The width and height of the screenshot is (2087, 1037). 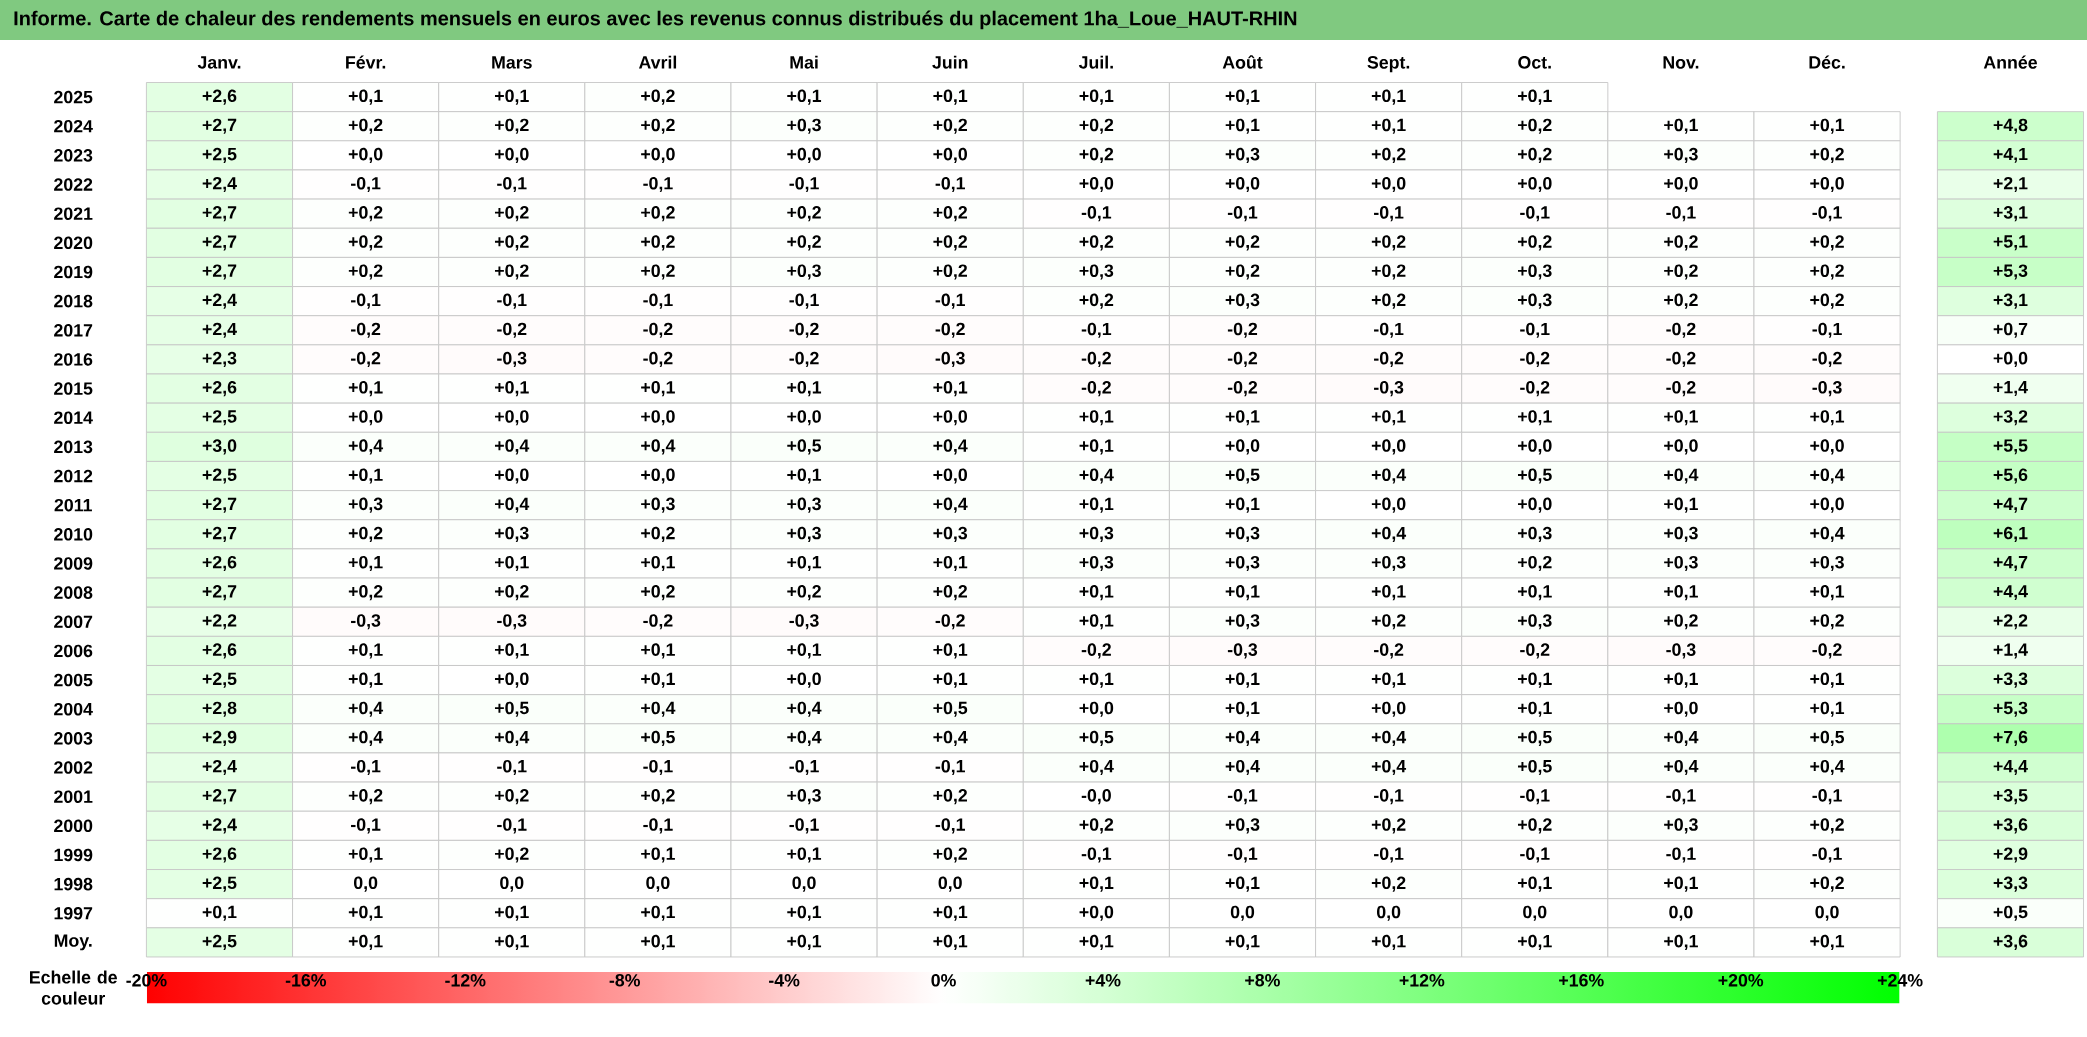 I want to click on y-tick-label: 2011, so click(x=73, y=505).